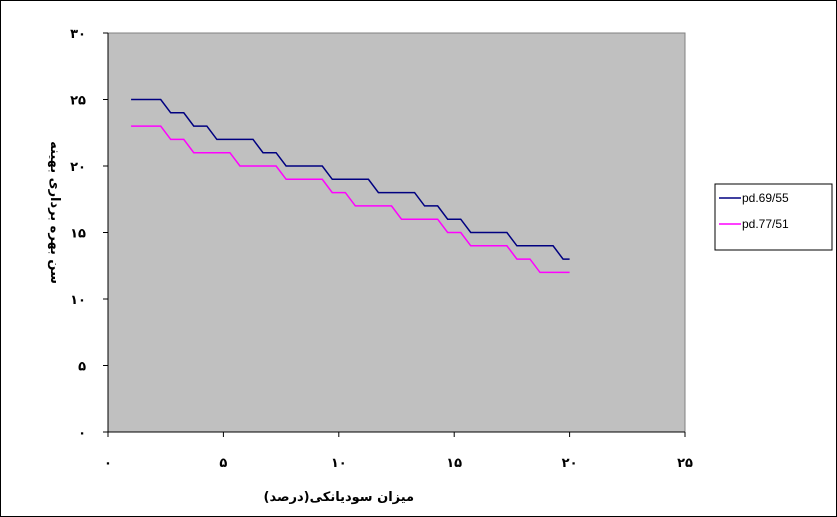  I want to click on x-tick-label: ۰, so click(108, 463).